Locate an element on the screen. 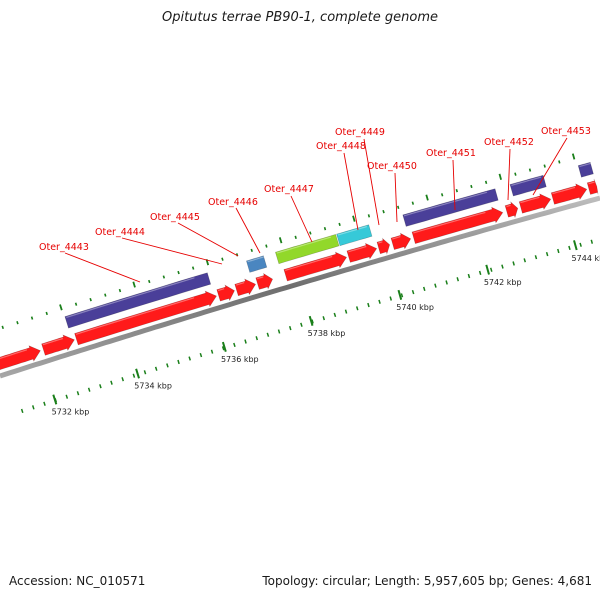 This screenshot has height=600, width=600. gene-label-oter_4443: Oter_4443 is located at coordinates (64, 247).